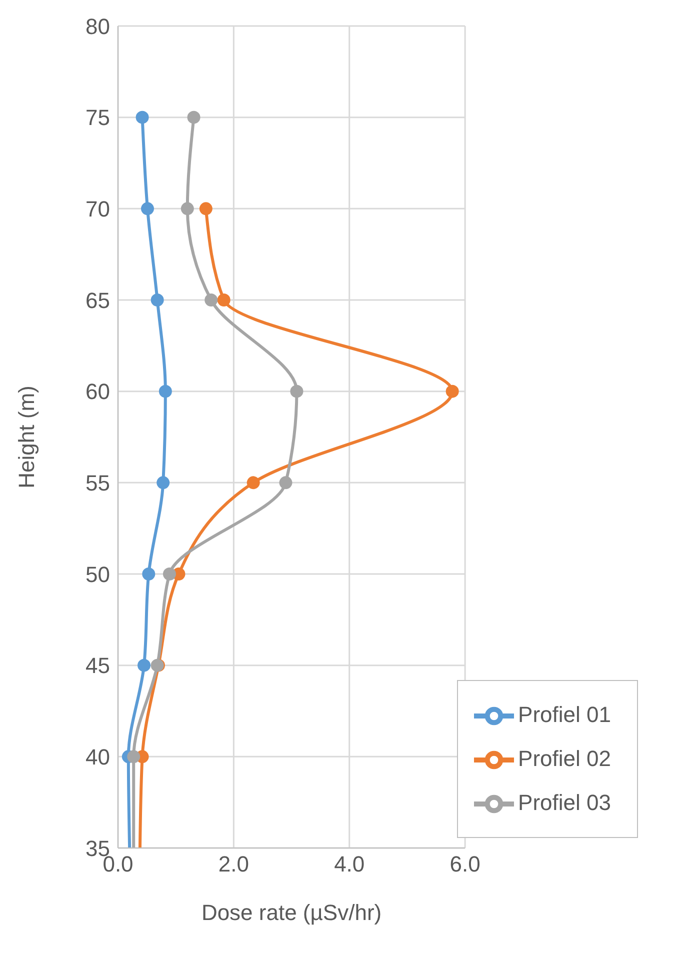 Image resolution: width=680 pixels, height=973 pixels. What do you see at coordinates (291, 912) in the screenshot?
I see `x-axis-title: Dose rate (µSv/hr)` at bounding box center [291, 912].